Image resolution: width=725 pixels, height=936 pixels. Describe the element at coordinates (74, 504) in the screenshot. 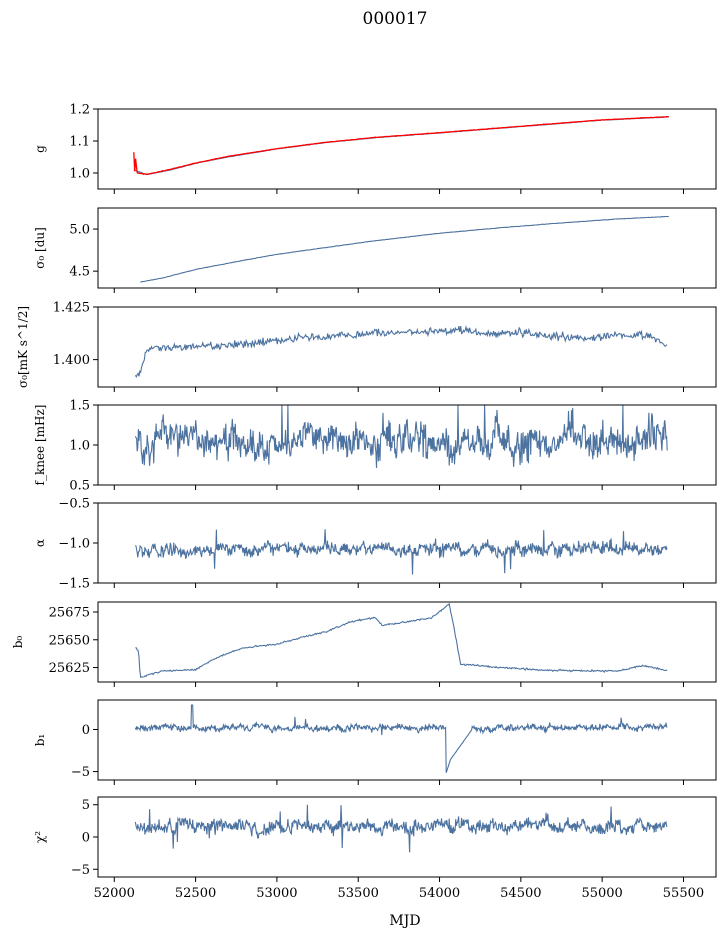

I see `y-tick-label: −0.5` at that location.